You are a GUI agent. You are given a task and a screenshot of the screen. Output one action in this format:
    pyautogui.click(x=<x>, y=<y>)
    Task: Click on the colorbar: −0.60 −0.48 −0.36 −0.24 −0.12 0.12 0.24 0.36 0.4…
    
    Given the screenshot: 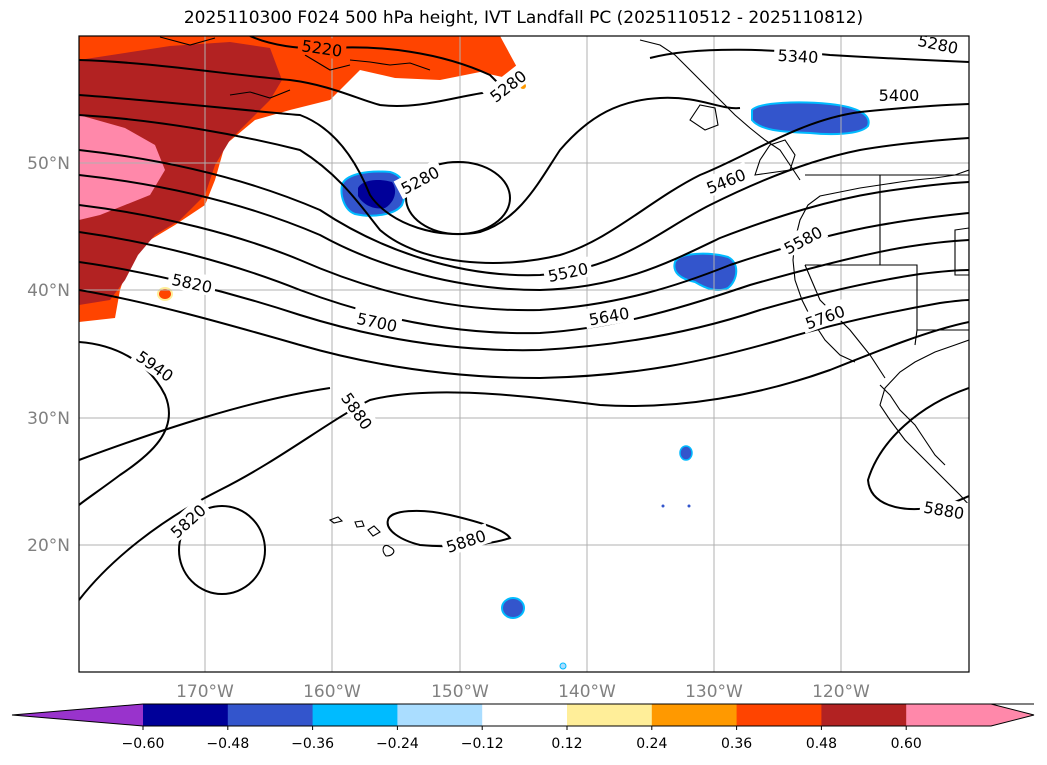 What is the action you would take?
    pyautogui.click(x=523, y=727)
    